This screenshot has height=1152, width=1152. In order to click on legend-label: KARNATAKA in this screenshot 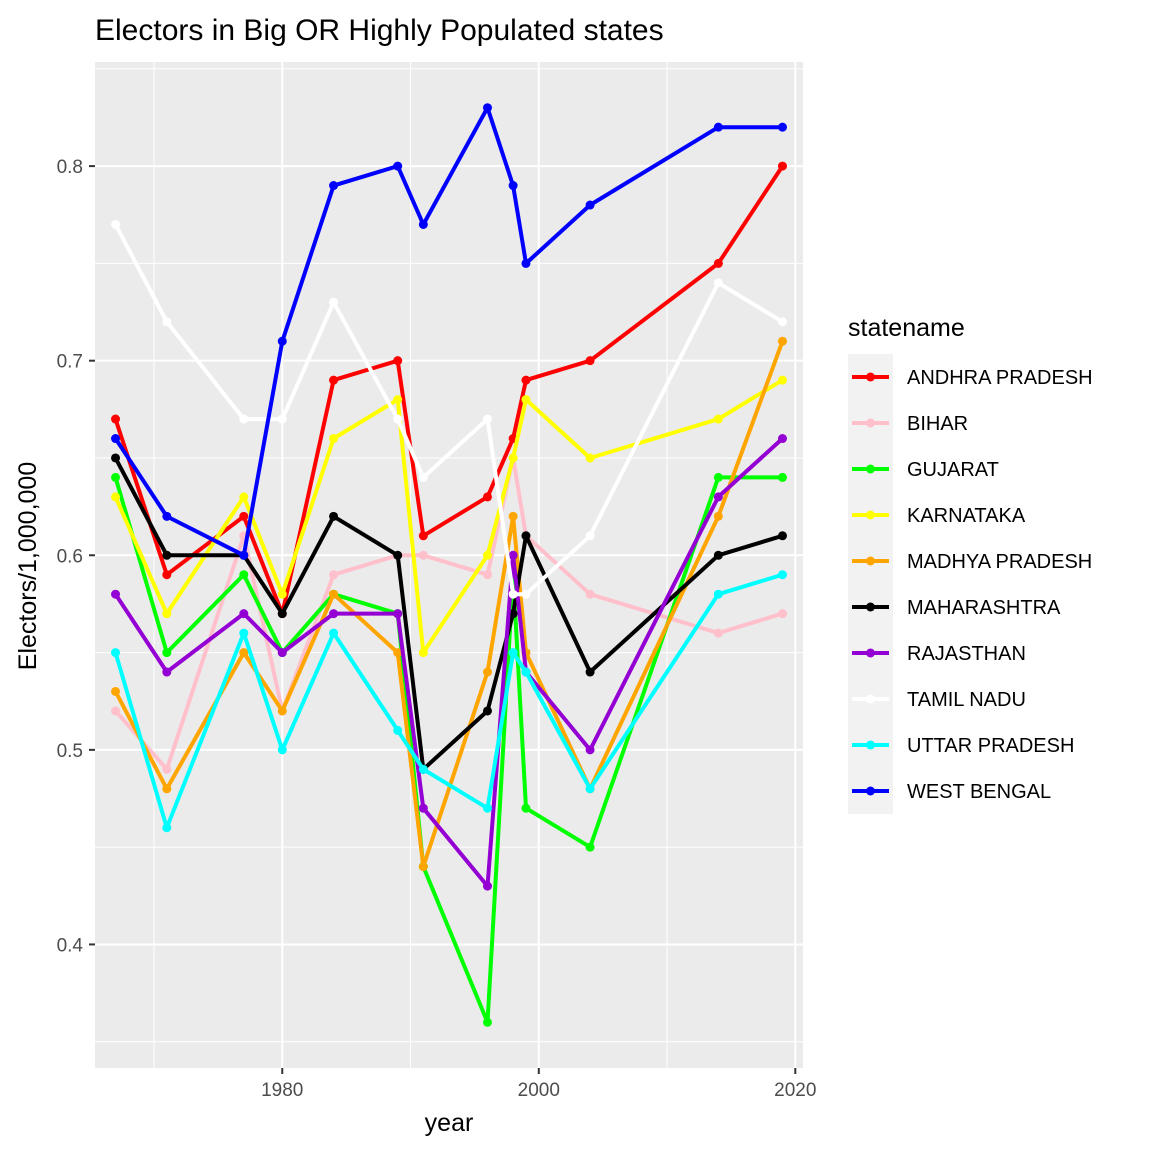, I will do `click(966, 516)`.